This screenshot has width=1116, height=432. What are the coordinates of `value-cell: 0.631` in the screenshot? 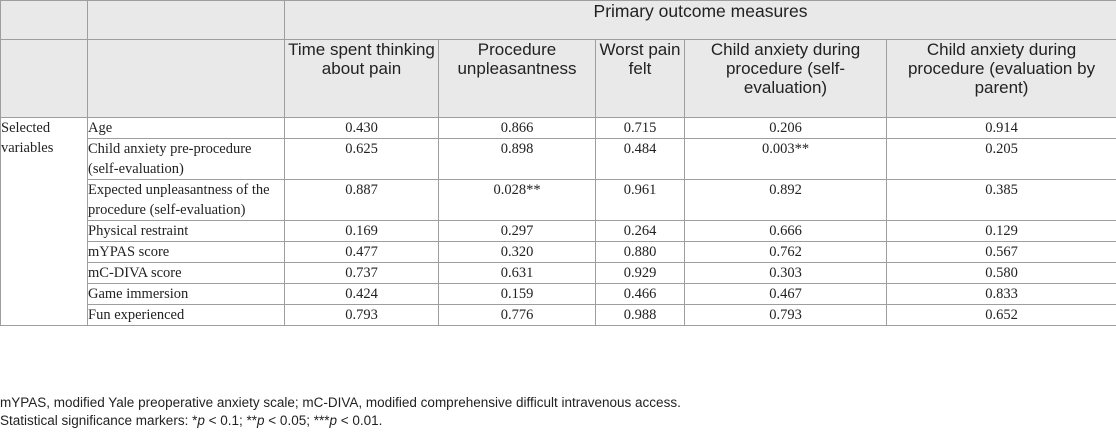 It's located at (517, 273).